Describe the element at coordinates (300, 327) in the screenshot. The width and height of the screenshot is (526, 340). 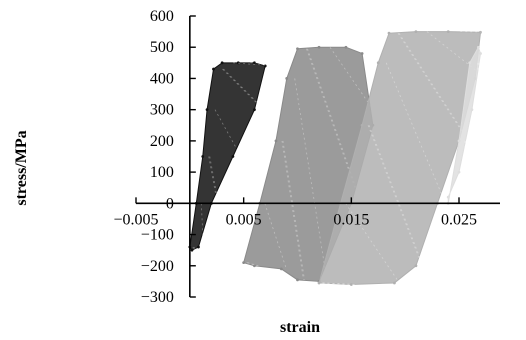
I see `x-axis-label: strain` at that location.